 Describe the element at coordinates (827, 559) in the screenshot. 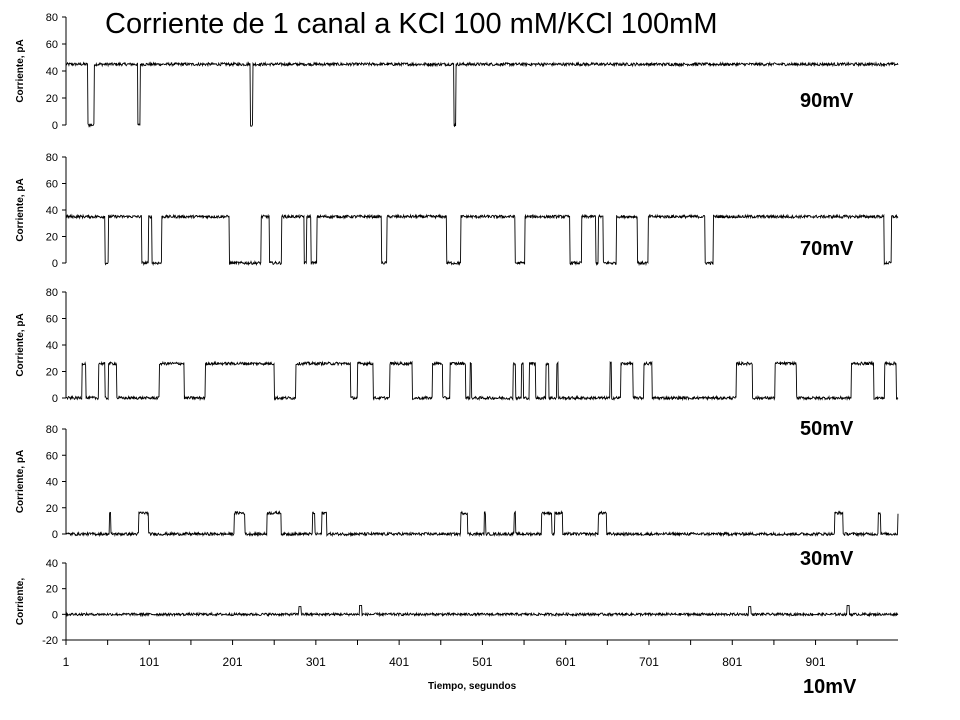

I see `panel-label-30mv: 30mV` at that location.